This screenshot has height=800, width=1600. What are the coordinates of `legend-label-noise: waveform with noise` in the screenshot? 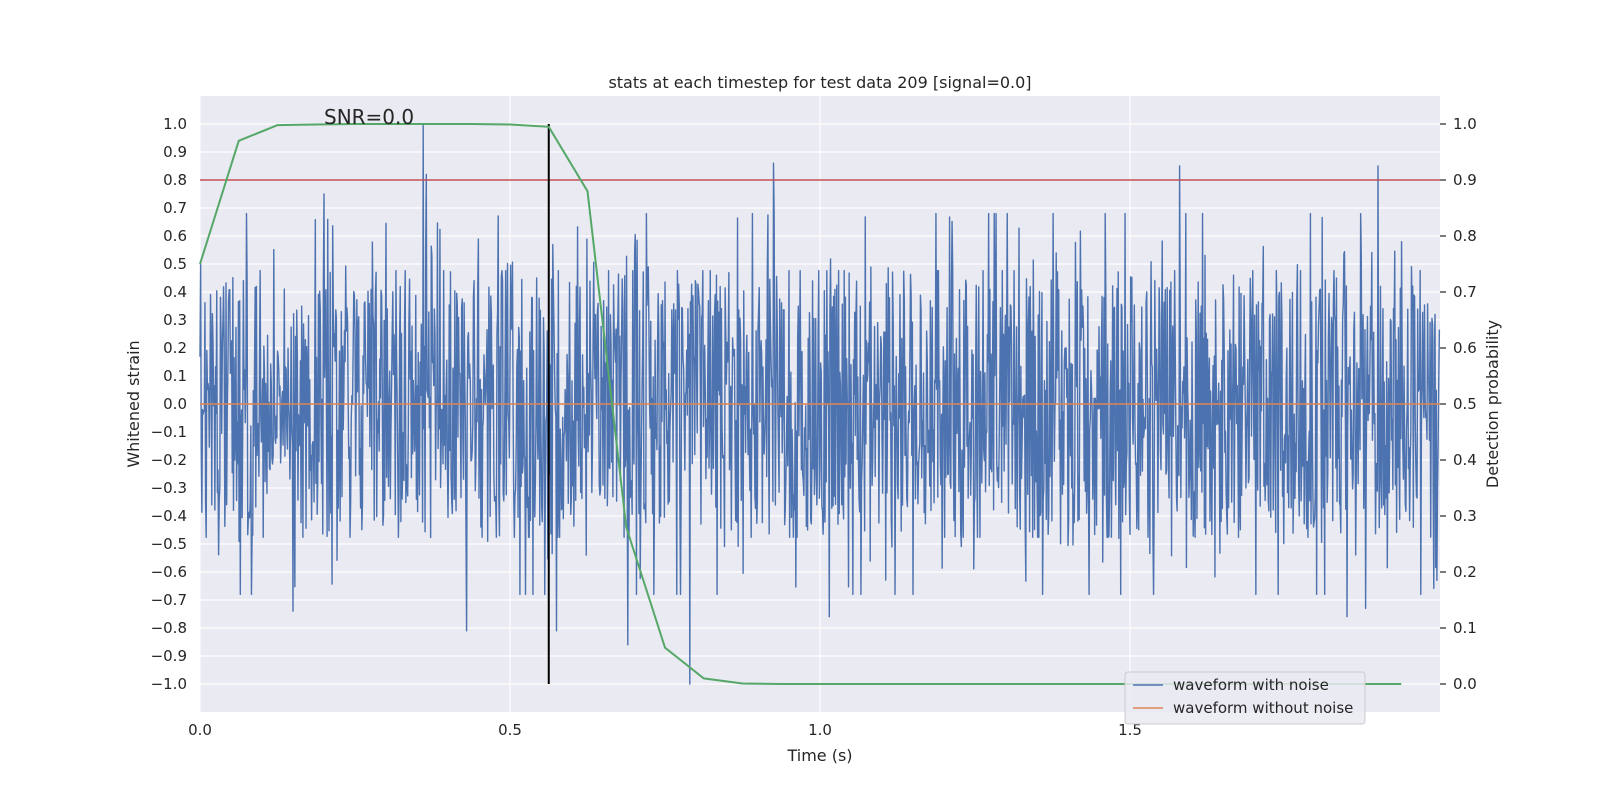 It's located at (1251, 685).